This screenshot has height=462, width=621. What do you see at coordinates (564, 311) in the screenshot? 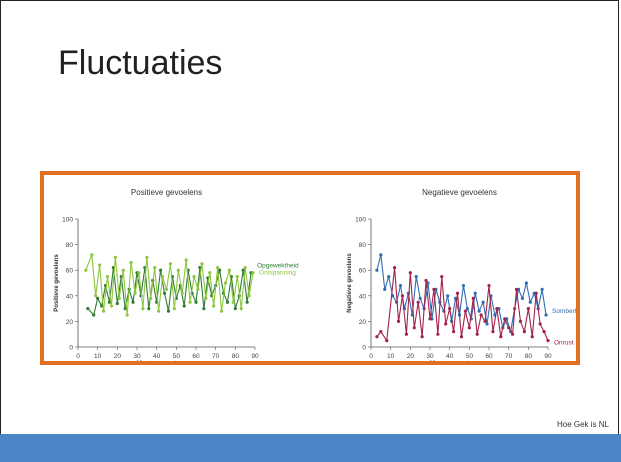
I see `legend-label: Somberheid` at bounding box center [564, 311].